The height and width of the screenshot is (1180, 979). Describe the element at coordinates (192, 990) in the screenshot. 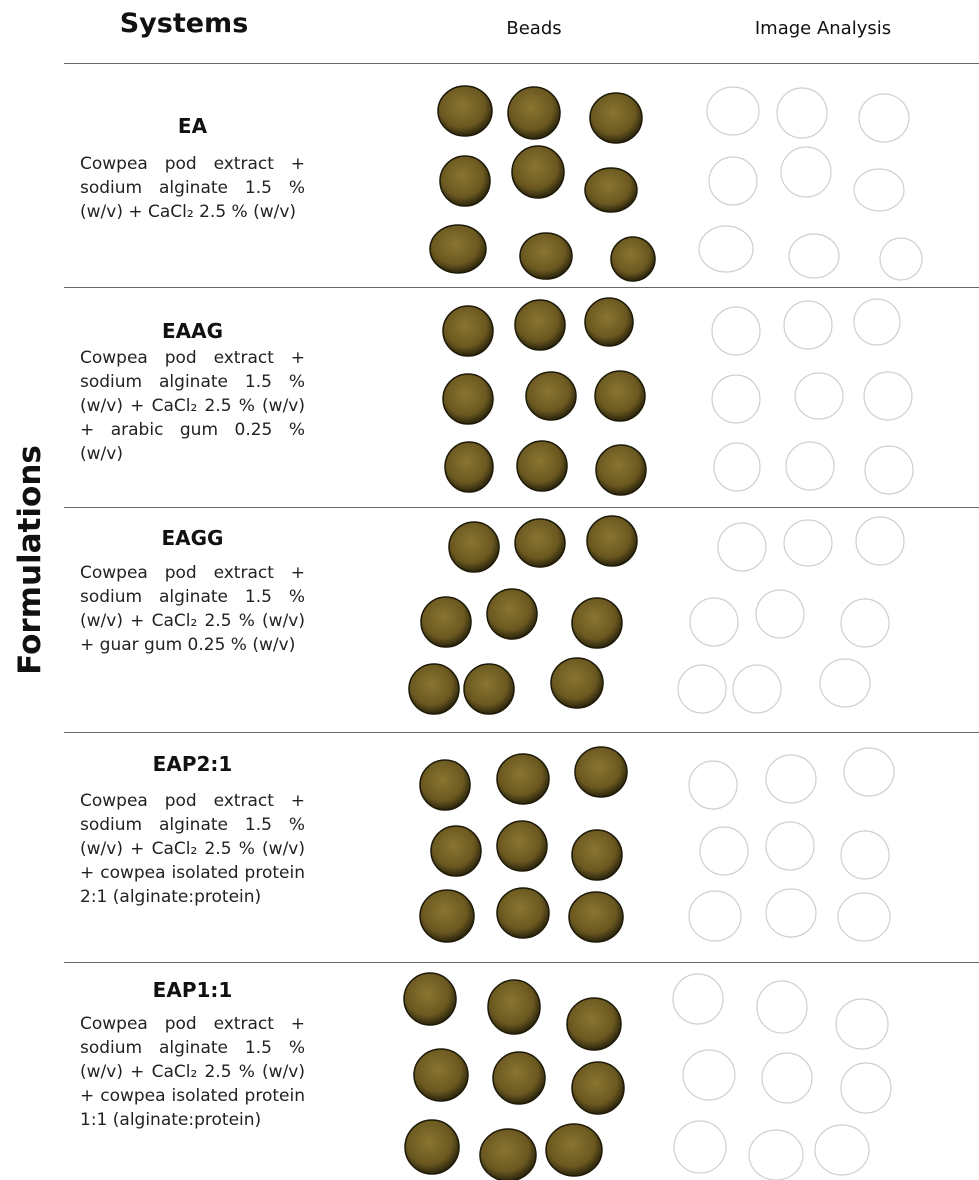

I see `formulation-name: EAP1:1` at that location.